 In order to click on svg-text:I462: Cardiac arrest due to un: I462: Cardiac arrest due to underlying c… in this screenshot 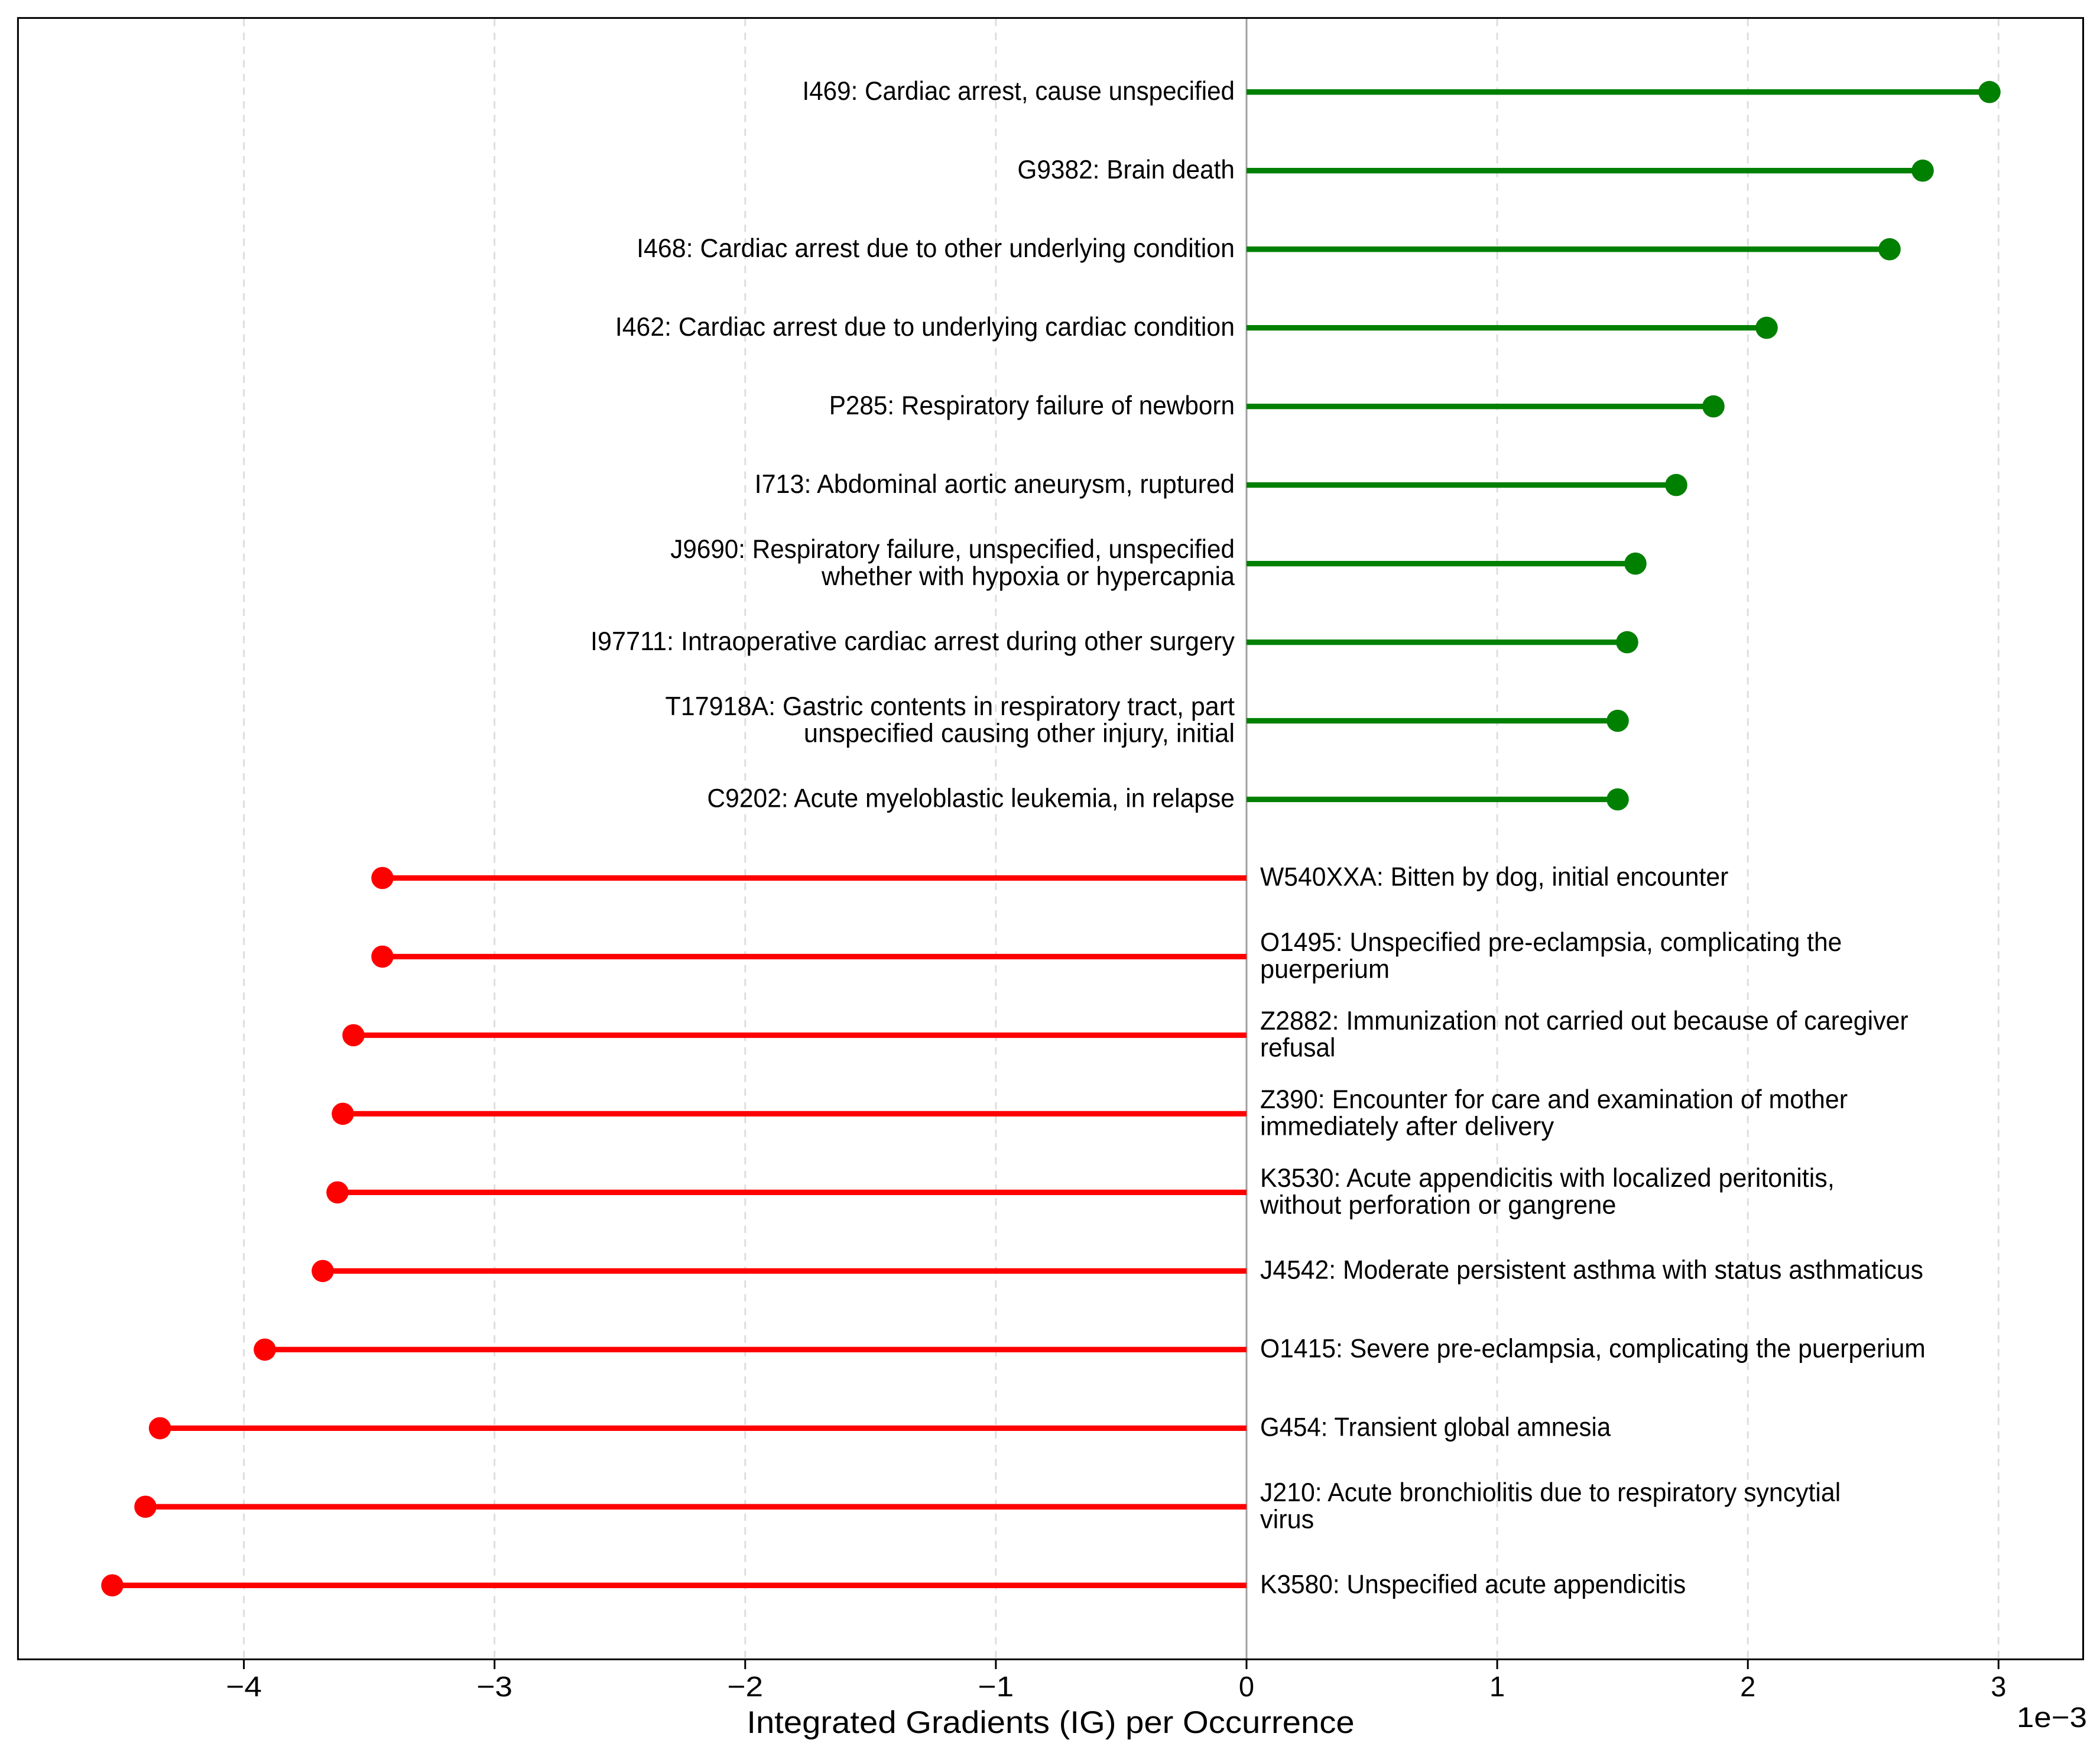, I will do `click(925, 327)`.